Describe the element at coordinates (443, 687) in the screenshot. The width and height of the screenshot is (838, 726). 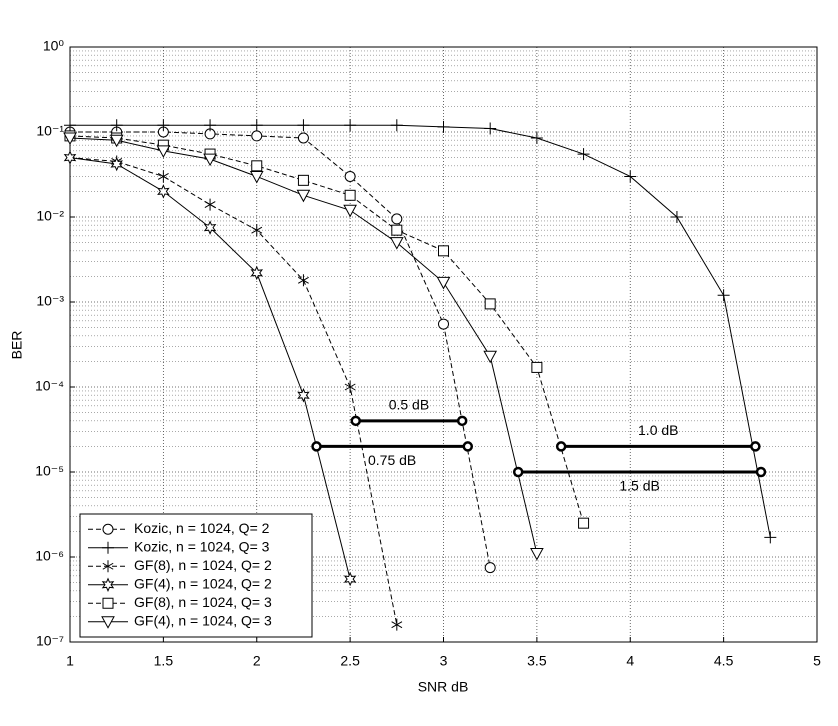
I see `x-axis-label: SNR dB` at that location.